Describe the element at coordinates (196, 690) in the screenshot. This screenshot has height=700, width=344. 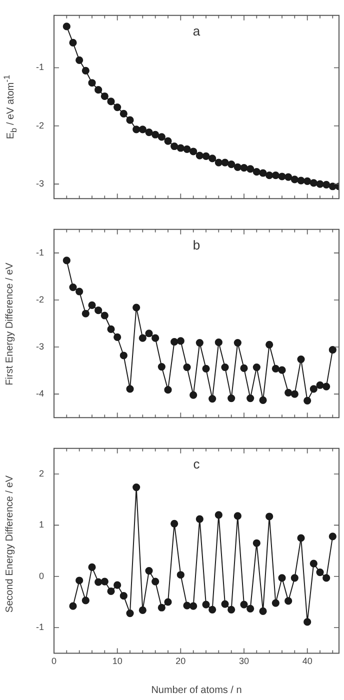
I see `x-axis-title: Number of atoms / n` at that location.